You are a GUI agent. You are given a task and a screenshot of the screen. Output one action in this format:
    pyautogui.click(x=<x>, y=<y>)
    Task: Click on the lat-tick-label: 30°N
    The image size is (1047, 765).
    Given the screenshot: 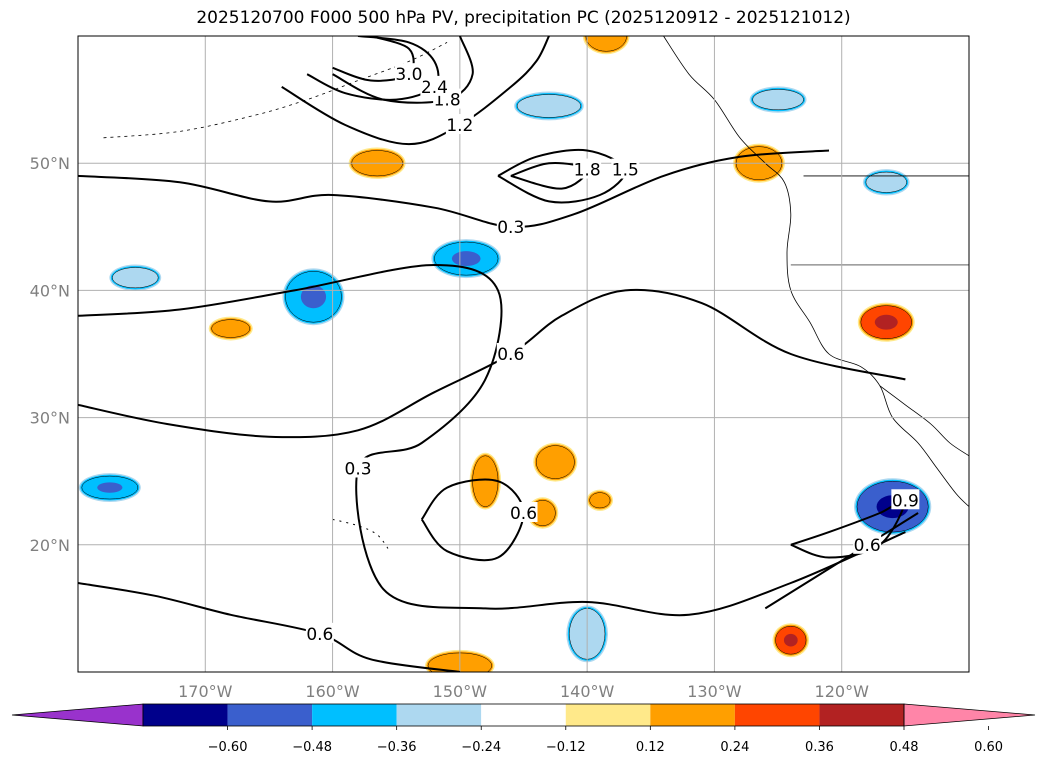 What is the action you would take?
    pyautogui.click(x=50, y=418)
    